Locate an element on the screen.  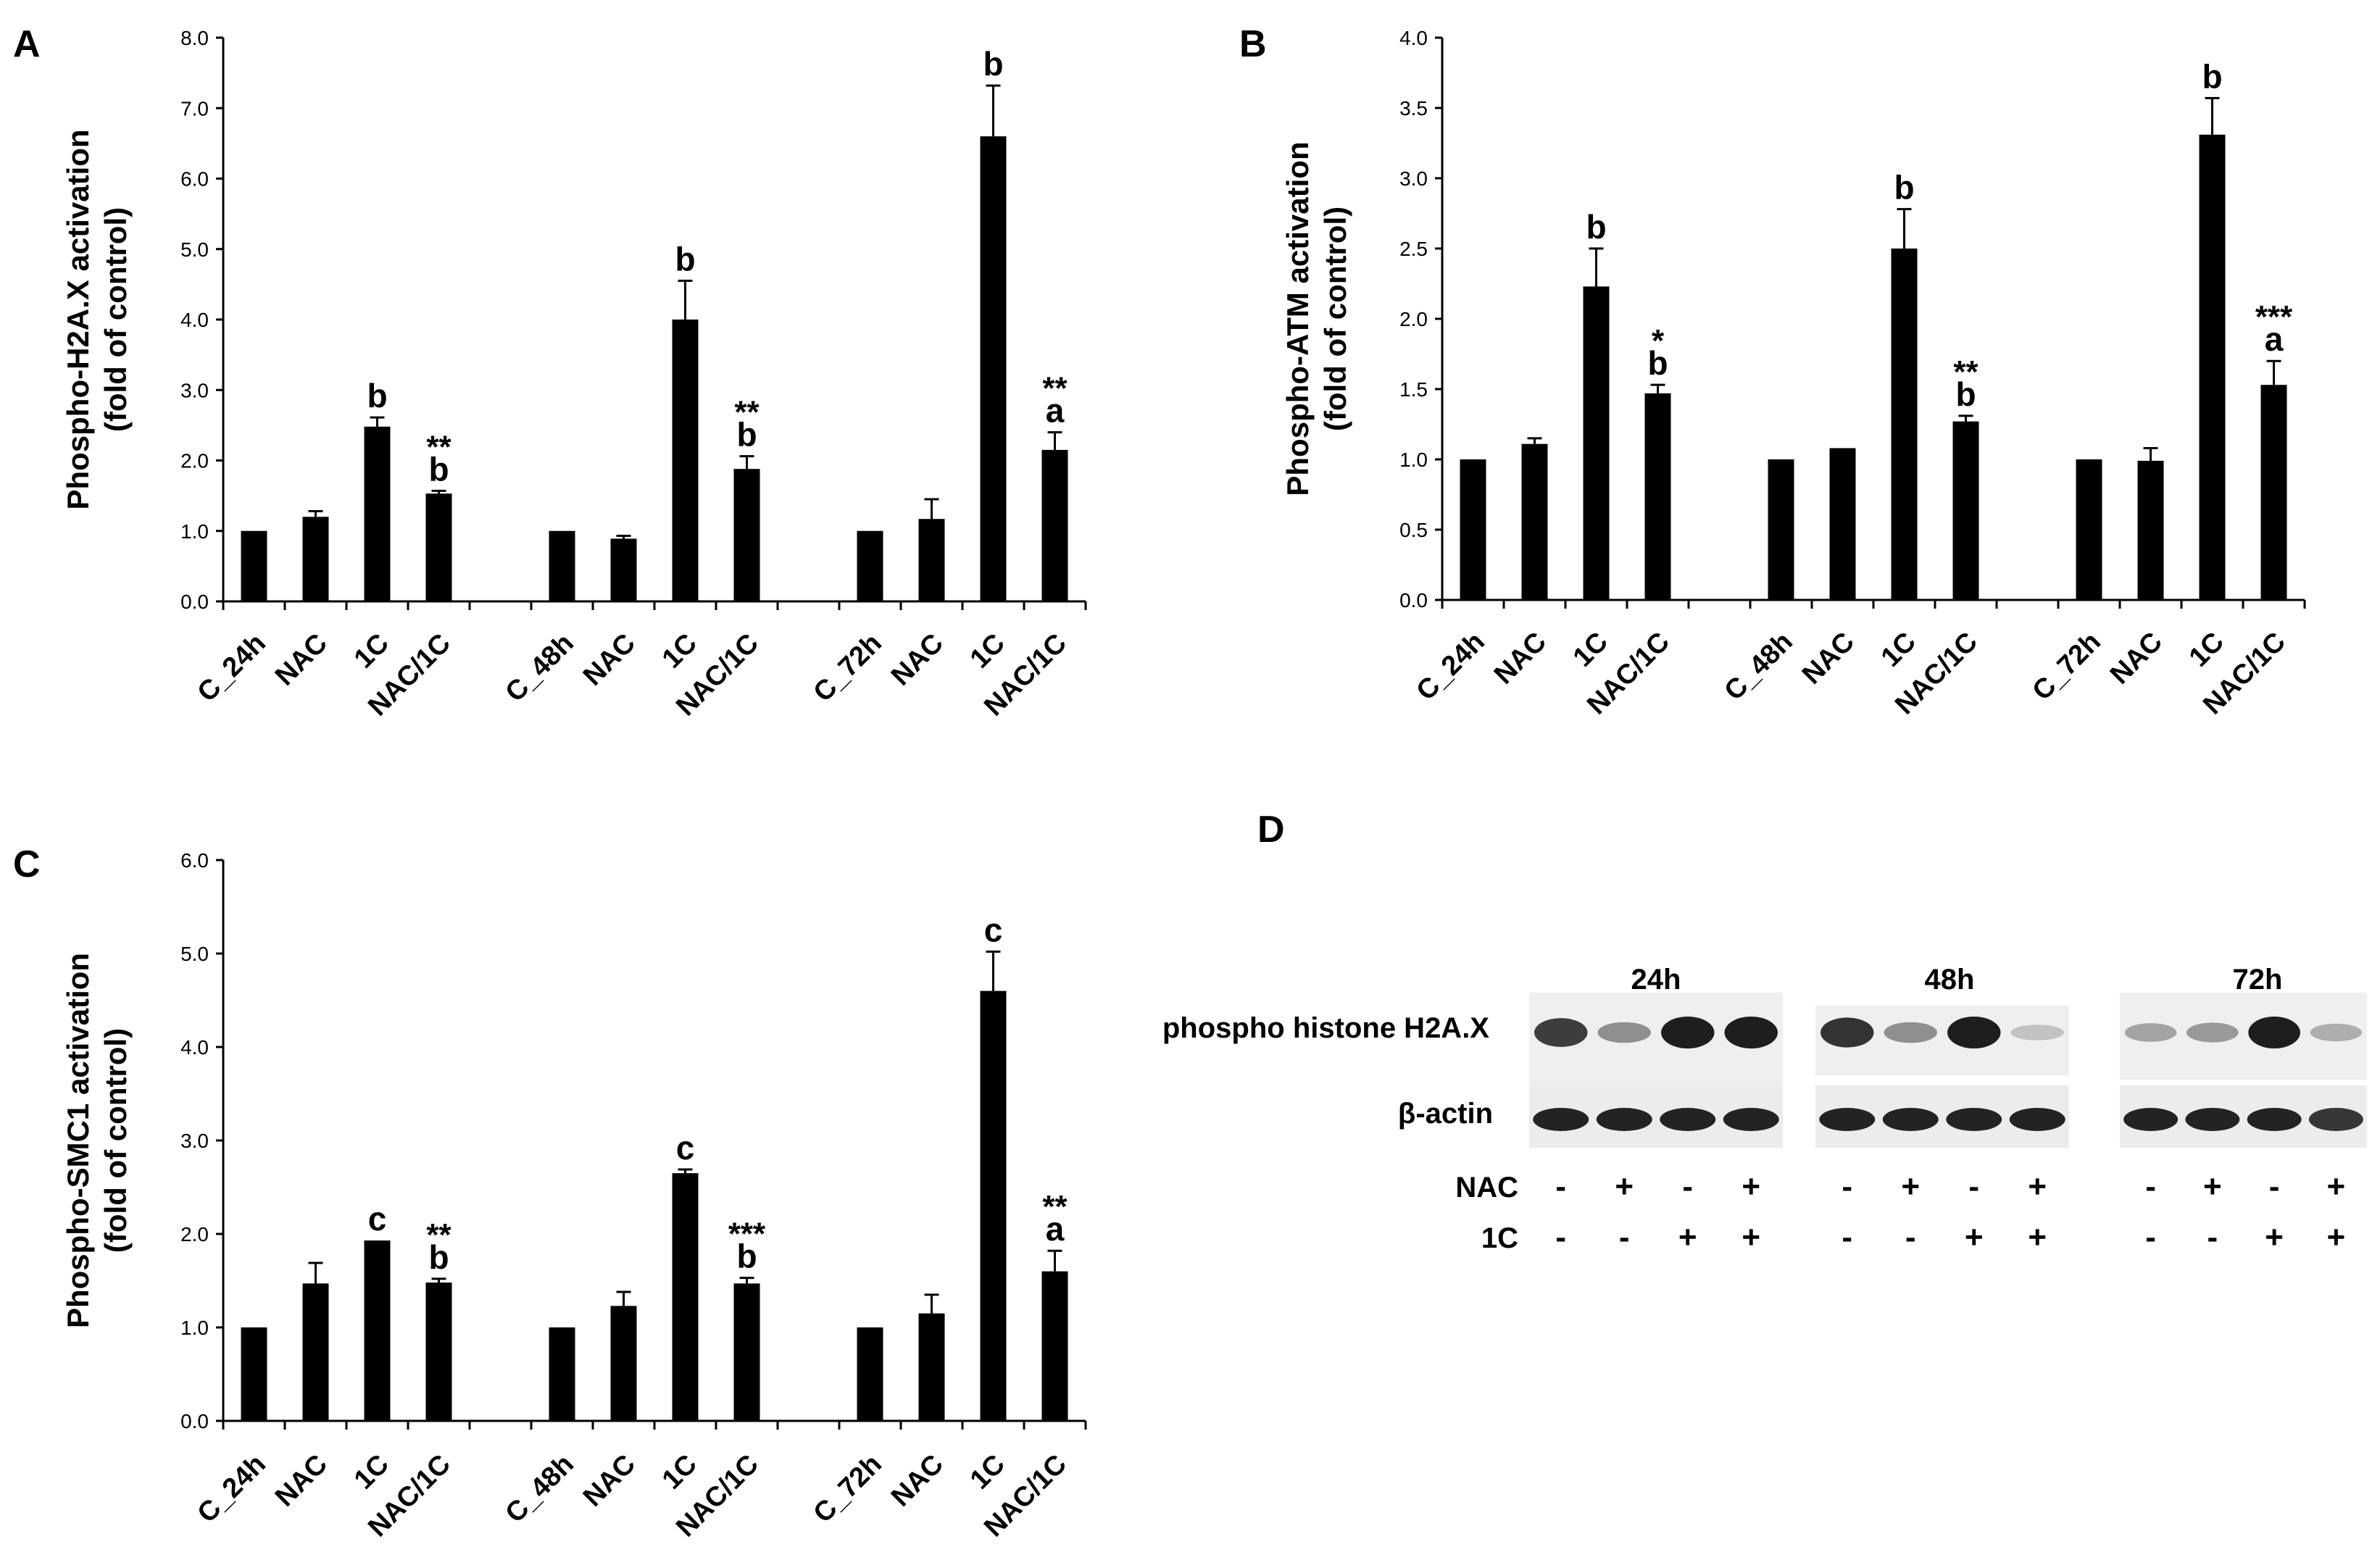
y-axis-label-units: (fold of control) is located at coordinates (1335, 319).